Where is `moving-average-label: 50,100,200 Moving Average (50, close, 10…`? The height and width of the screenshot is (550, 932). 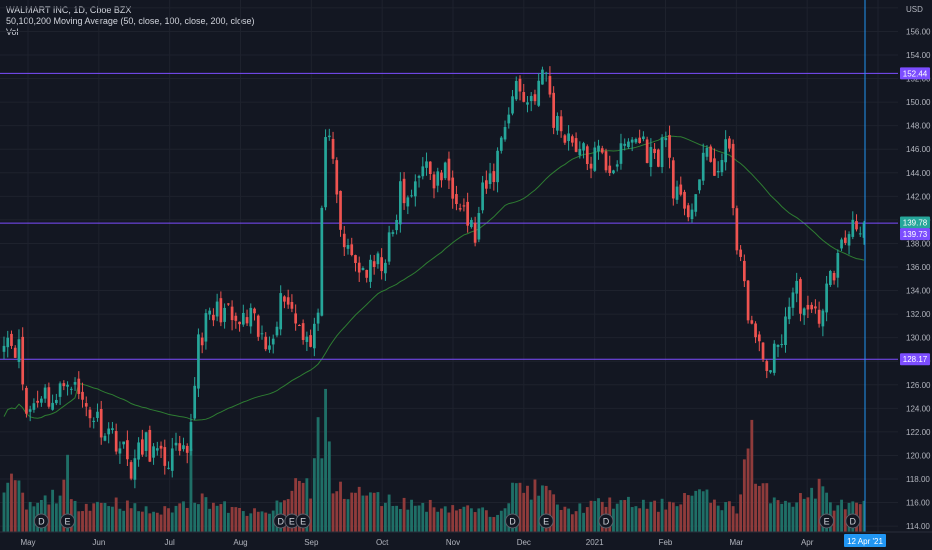 moving-average-label: 50,100,200 Moving Average (50, close, 10… is located at coordinates (130, 21).